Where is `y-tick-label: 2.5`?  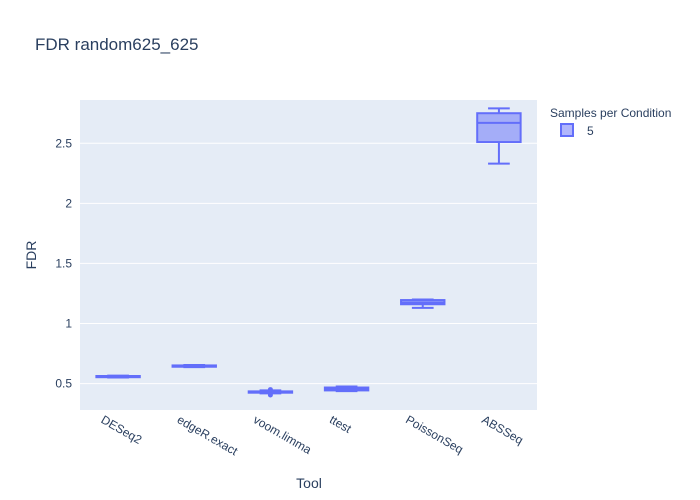
y-tick-label: 2.5 is located at coordinates (63, 143).